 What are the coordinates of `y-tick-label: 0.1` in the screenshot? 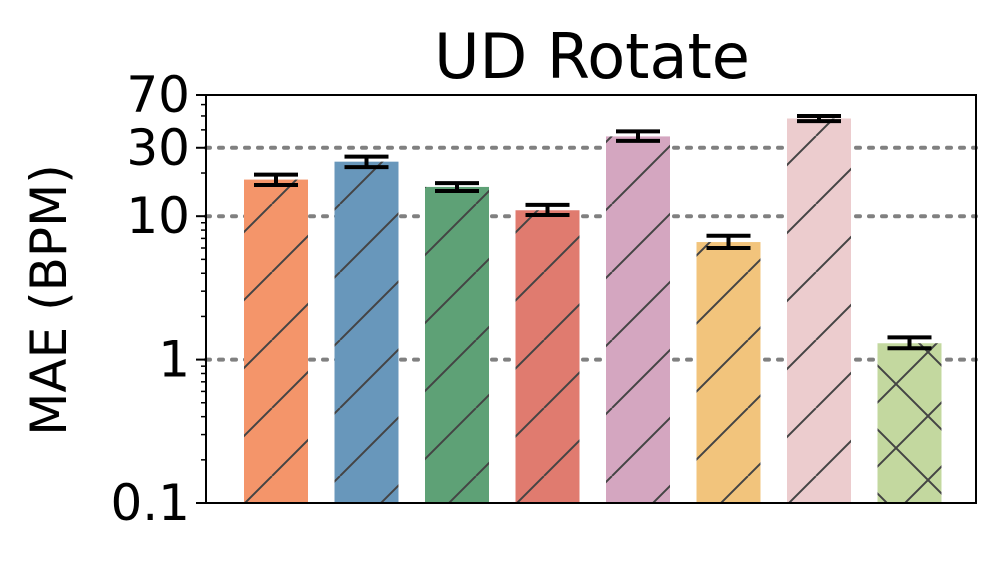 It's located at (150, 503).